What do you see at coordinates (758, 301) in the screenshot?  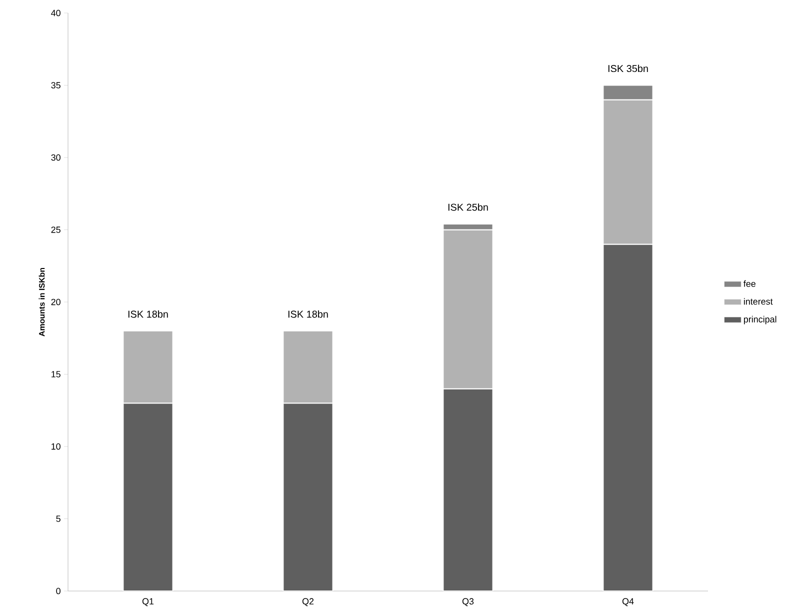 I see `legend-label: interest` at bounding box center [758, 301].